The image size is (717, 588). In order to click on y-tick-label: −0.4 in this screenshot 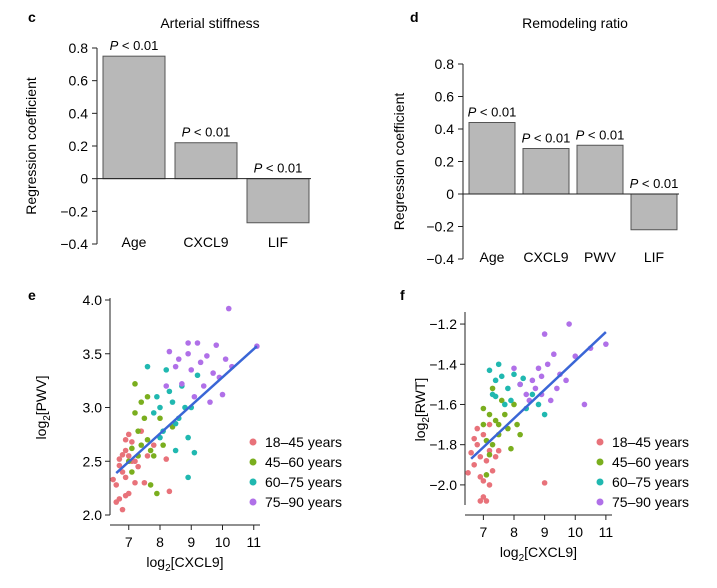, I will do `click(440, 259)`.